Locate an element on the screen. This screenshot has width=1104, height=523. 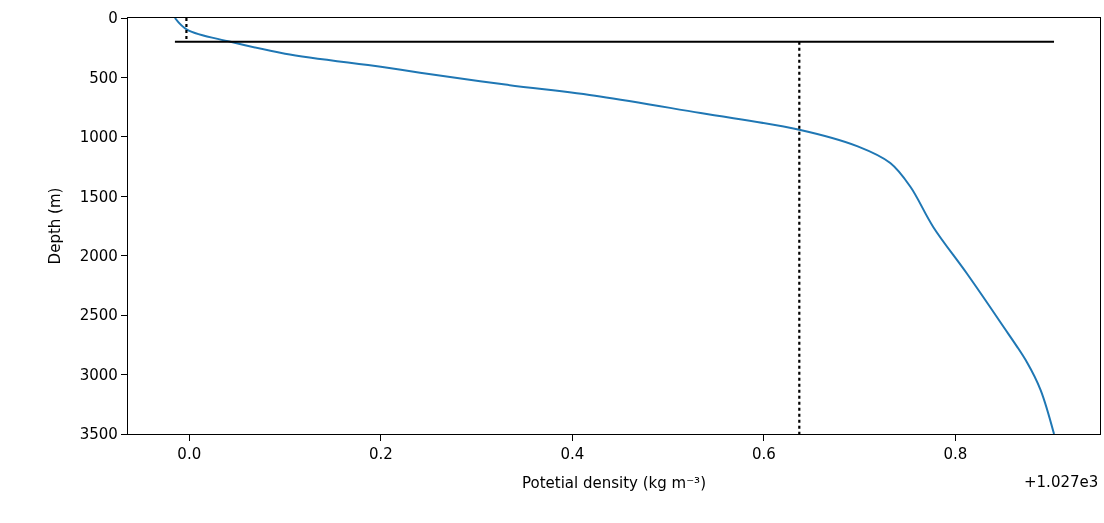
y-tick-label: 3500 is located at coordinates (98, 434).